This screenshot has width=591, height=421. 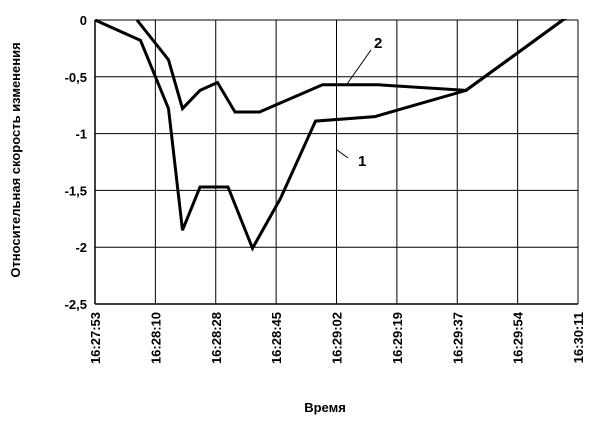 I want to click on x-tick-label: 16:28:45, so click(x=276, y=338).